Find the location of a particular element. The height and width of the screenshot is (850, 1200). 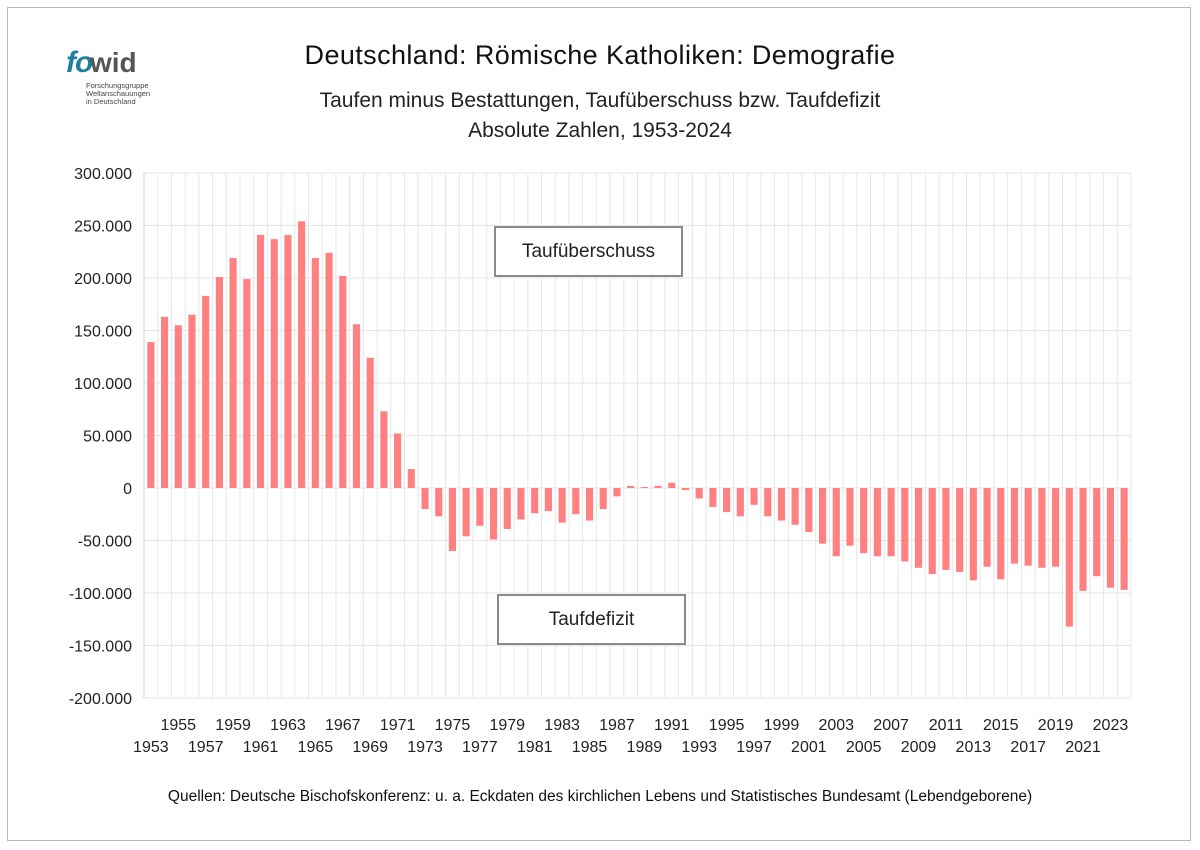

bar-1980 is located at coordinates (521, 504).